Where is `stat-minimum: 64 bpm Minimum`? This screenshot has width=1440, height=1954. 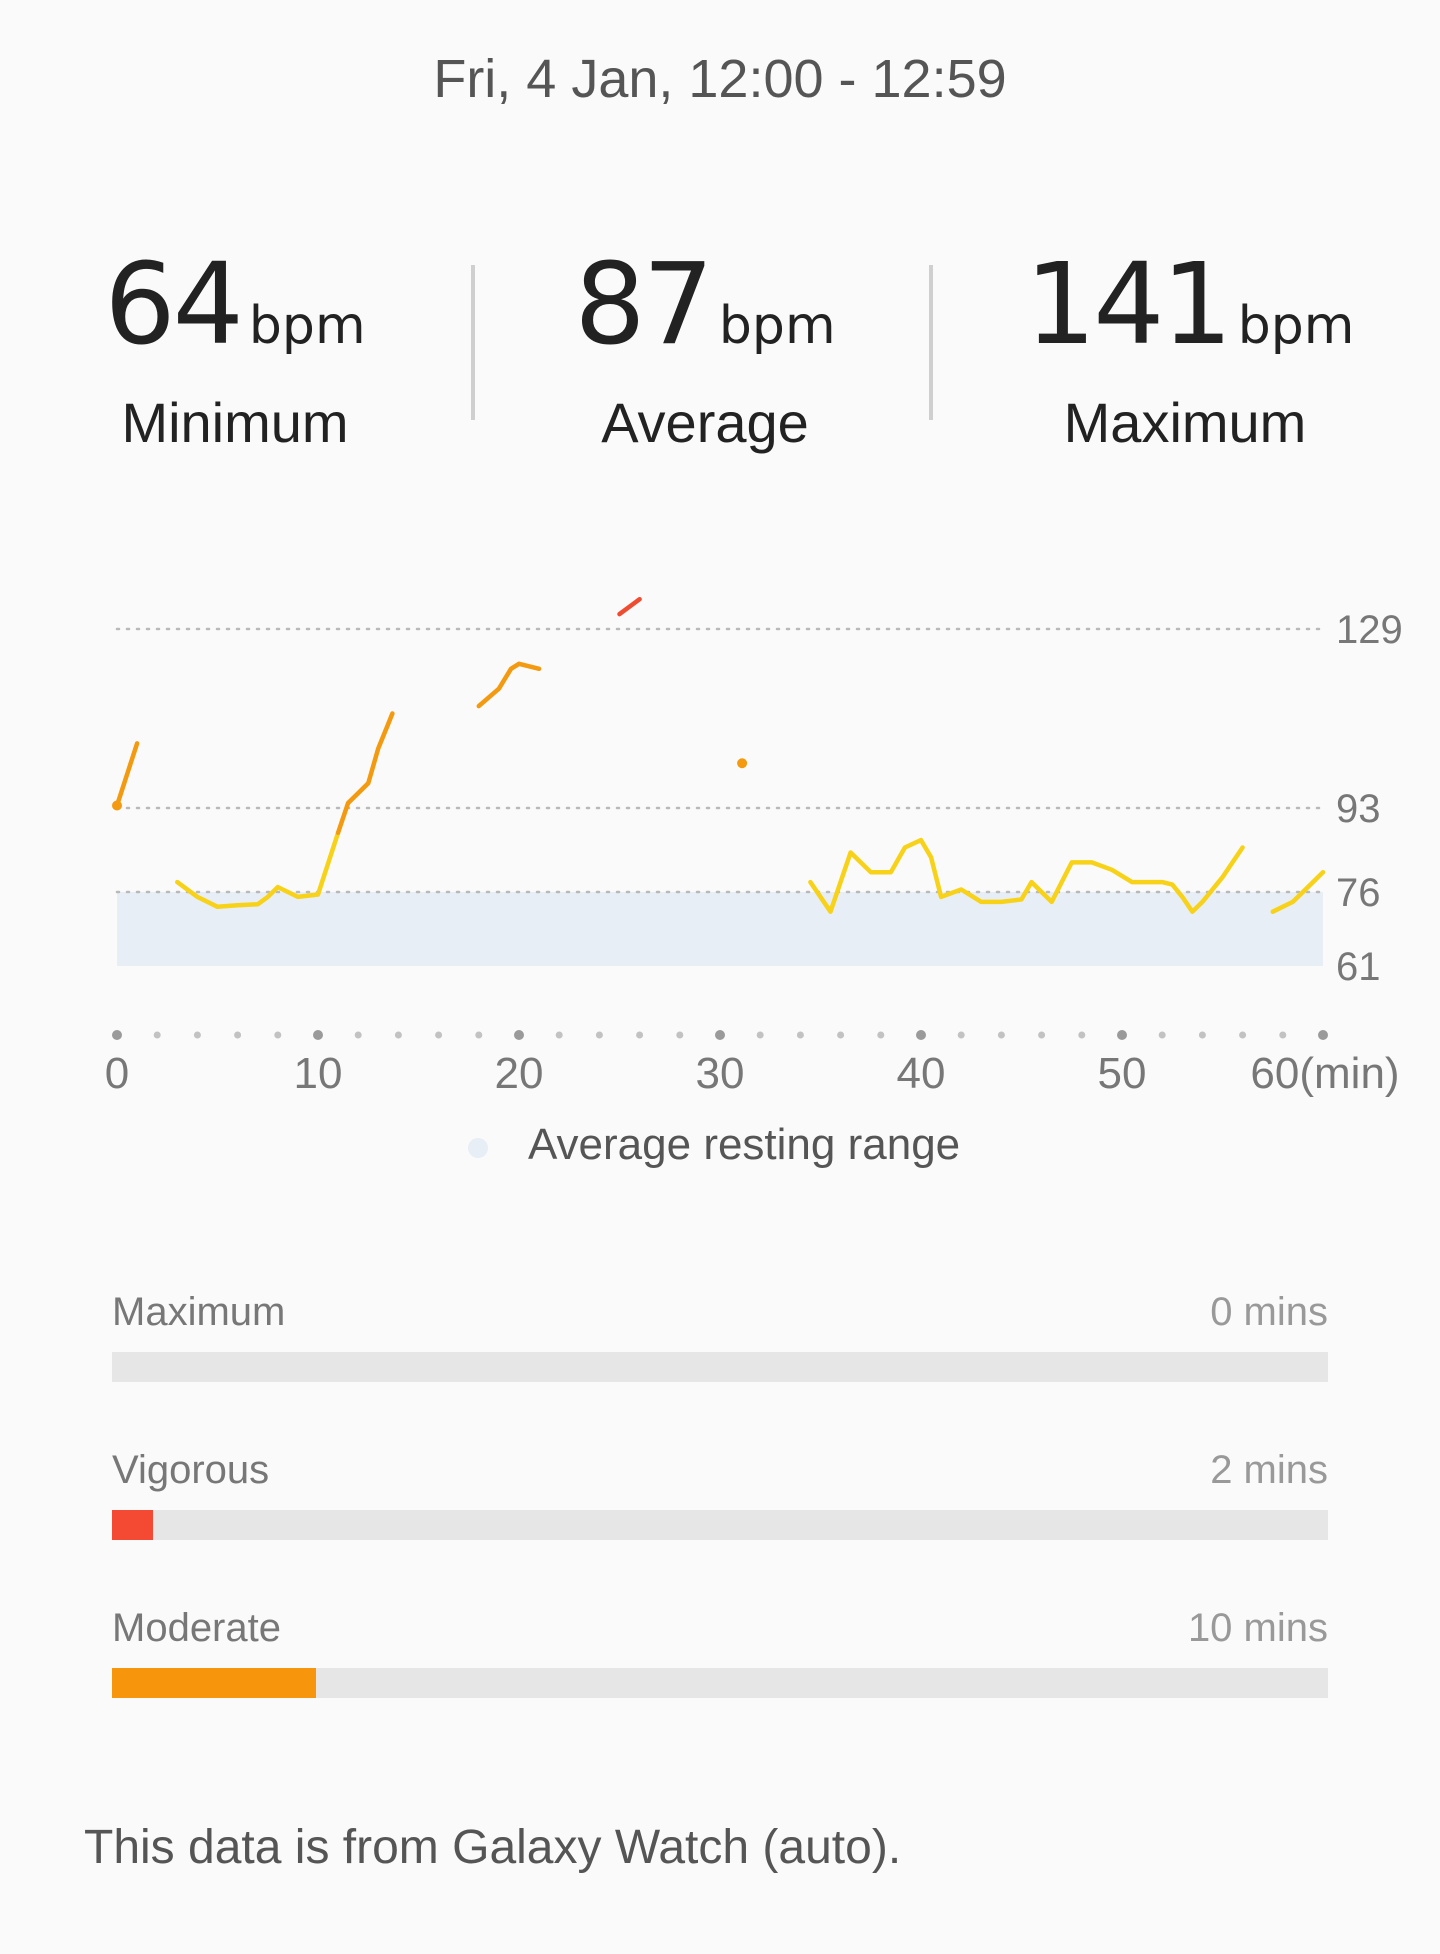 stat-minimum: 64 bpm Minimum is located at coordinates (235, 347).